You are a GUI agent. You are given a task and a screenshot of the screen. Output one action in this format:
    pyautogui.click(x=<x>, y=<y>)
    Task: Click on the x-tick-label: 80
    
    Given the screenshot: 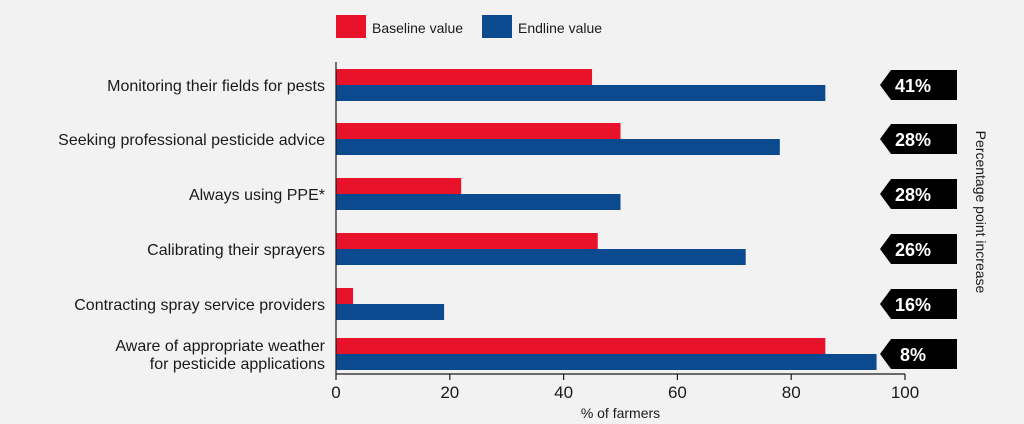 What is the action you would take?
    pyautogui.click(x=791, y=392)
    